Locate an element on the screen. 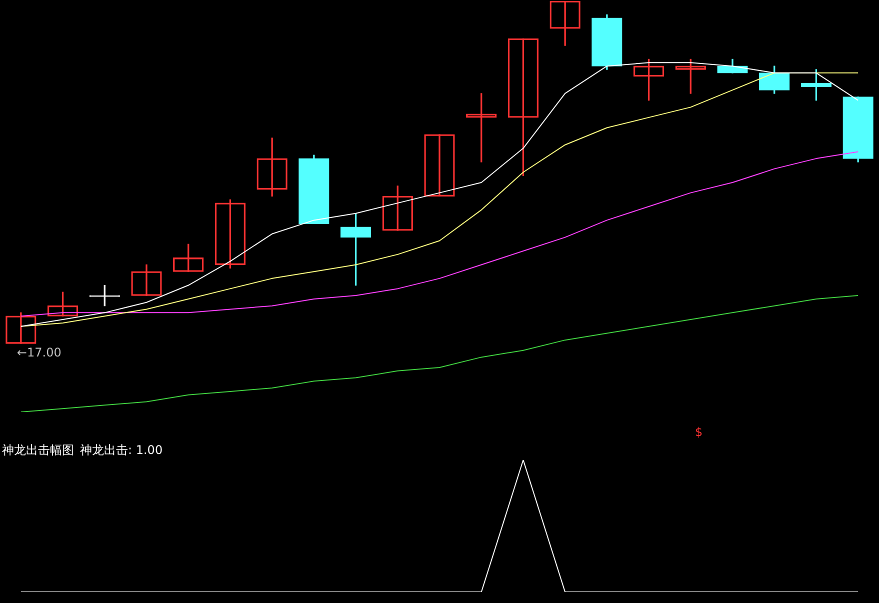 The image size is (879, 603). annotation: ←17.00 is located at coordinates (39, 353).